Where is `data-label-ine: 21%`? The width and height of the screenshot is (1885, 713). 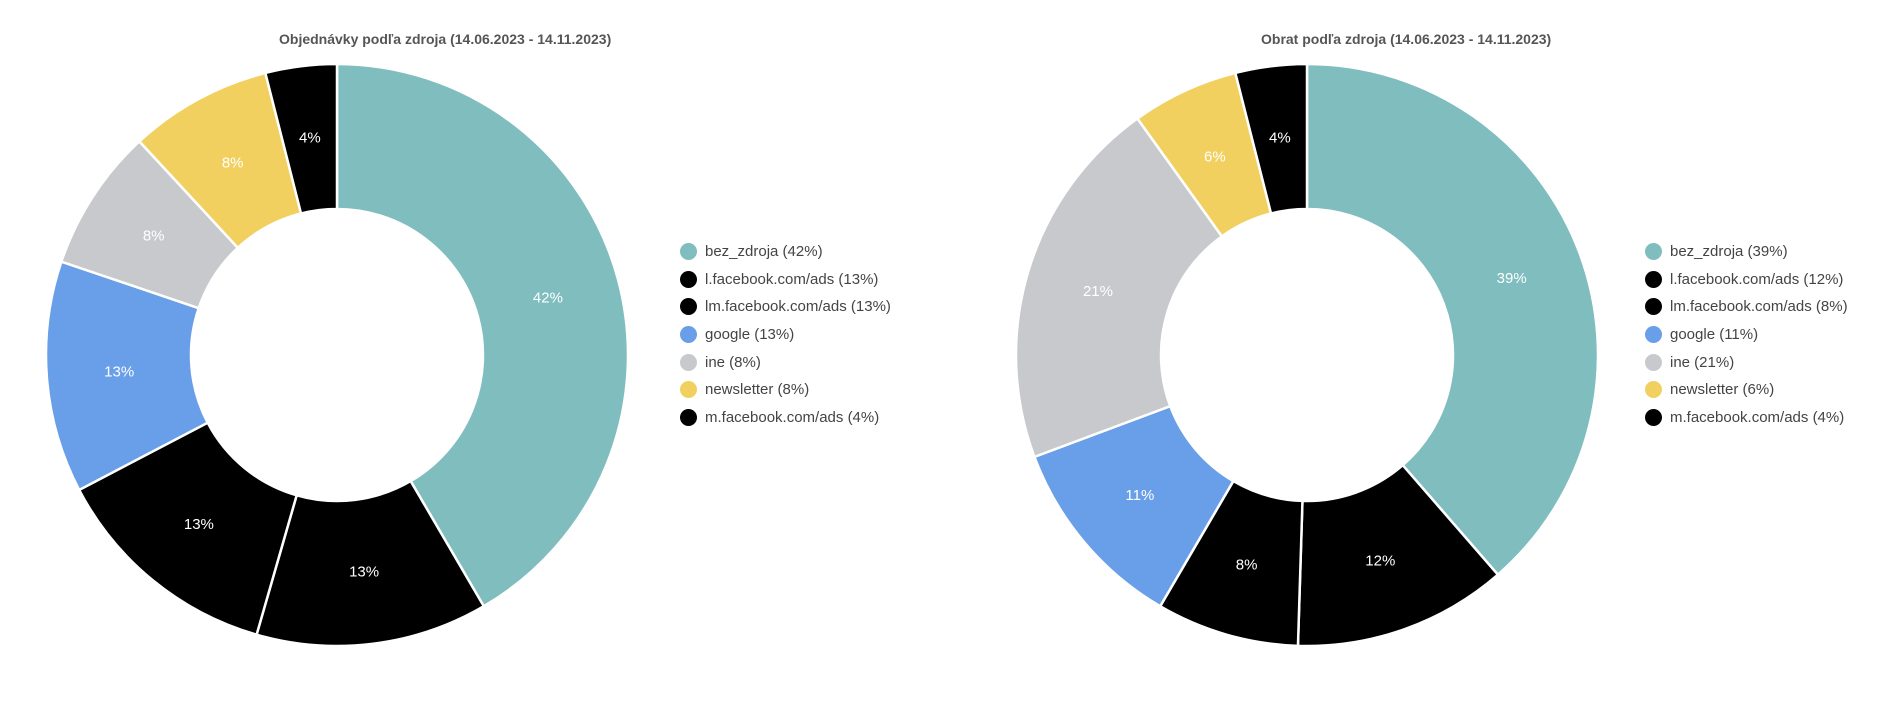
data-label-ine: 21% is located at coordinates (1098, 291).